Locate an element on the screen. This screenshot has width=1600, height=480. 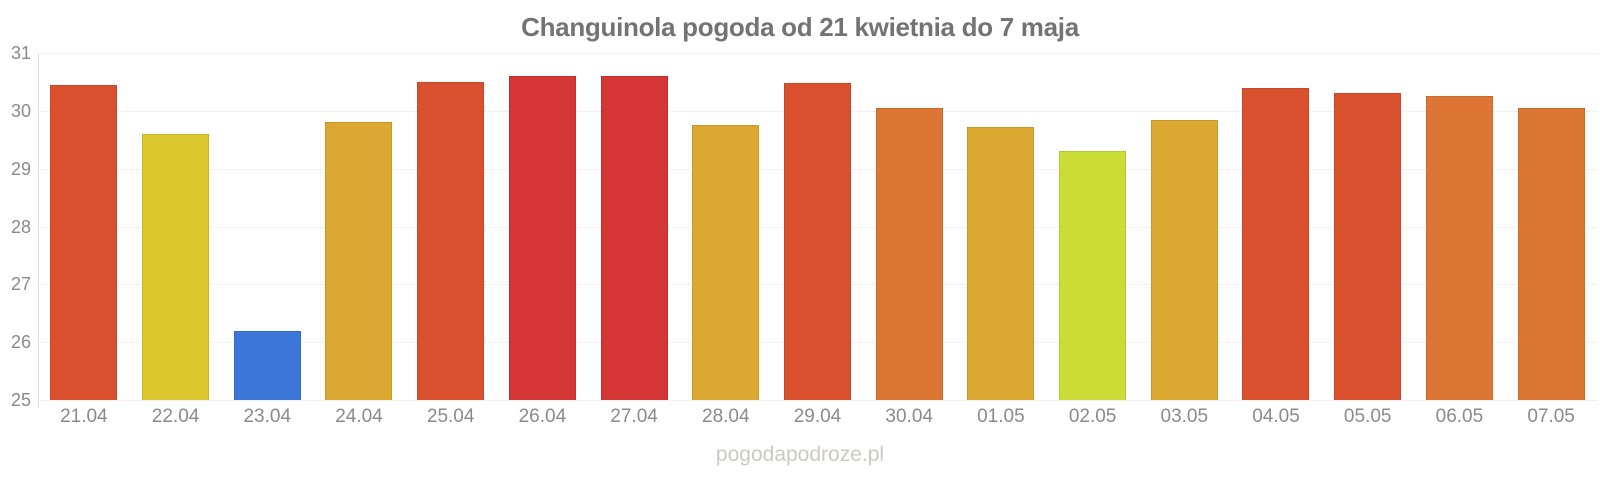
x-tick-label-29-04: 29.04 is located at coordinates (817, 416).